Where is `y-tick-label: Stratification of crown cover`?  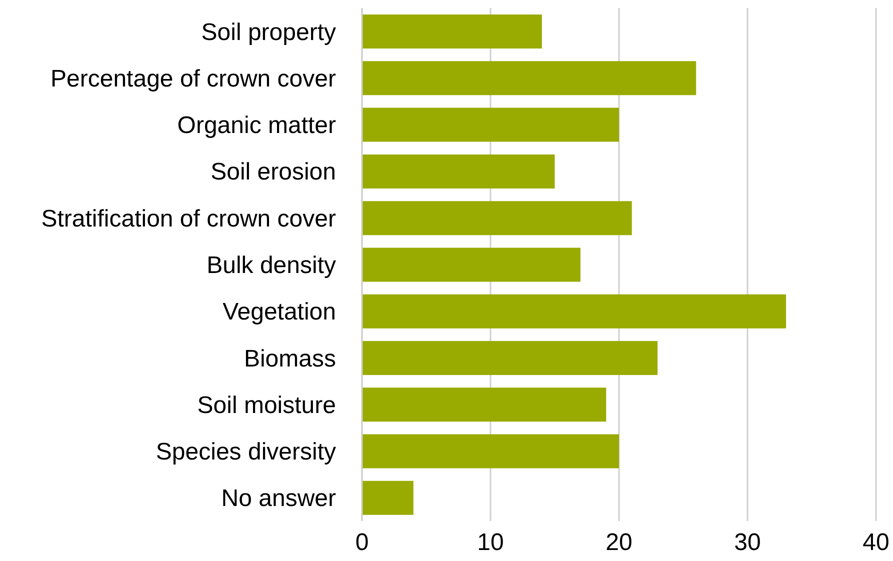
y-tick-label: Stratification of crown cover is located at coordinates (188, 218).